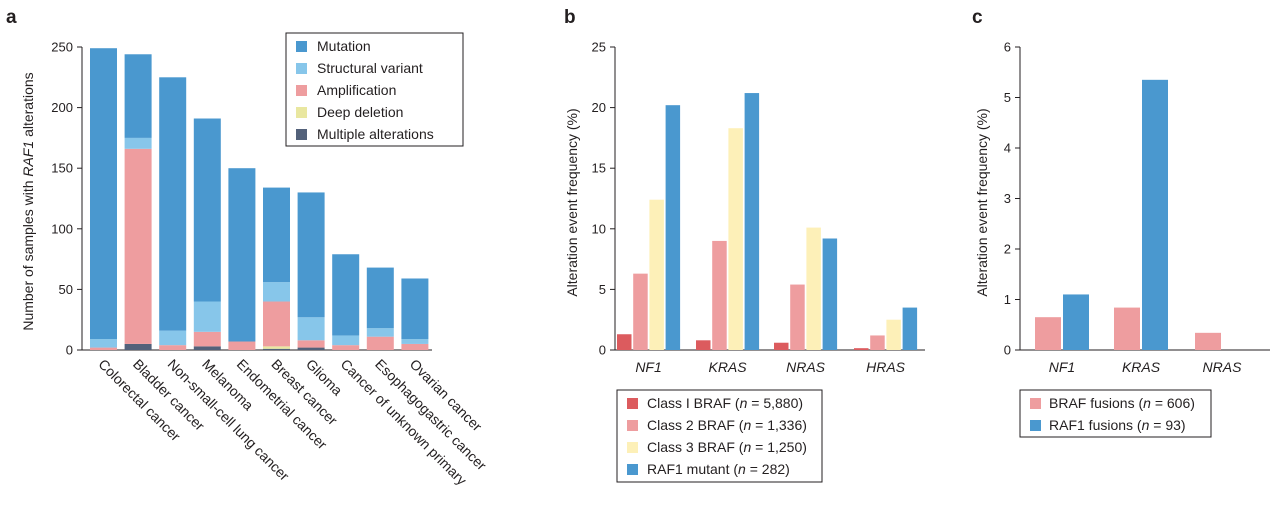  I want to click on bar-a-colorectal-cancer-structural-variant, so click(103, 343).